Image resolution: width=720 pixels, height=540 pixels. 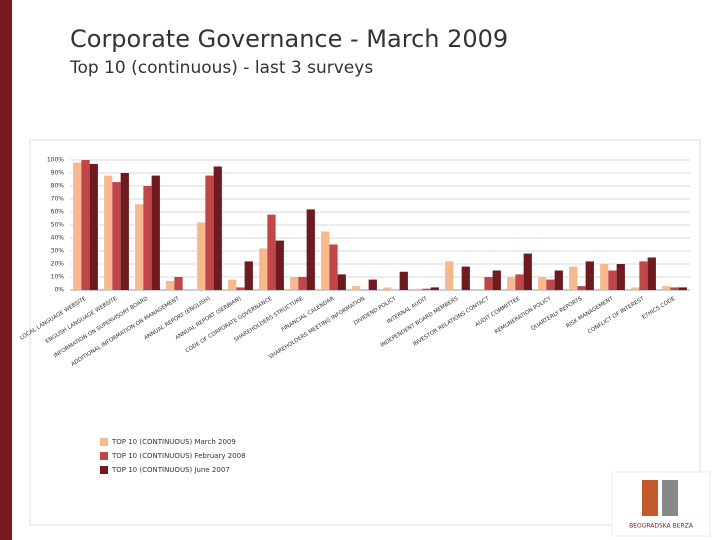 What do you see at coordinates (125, 332) in the screenshot?
I see `x-tick-label: ADDITIONAL INFORMATION ON MANAGEMENT` at bounding box center [125, 332].